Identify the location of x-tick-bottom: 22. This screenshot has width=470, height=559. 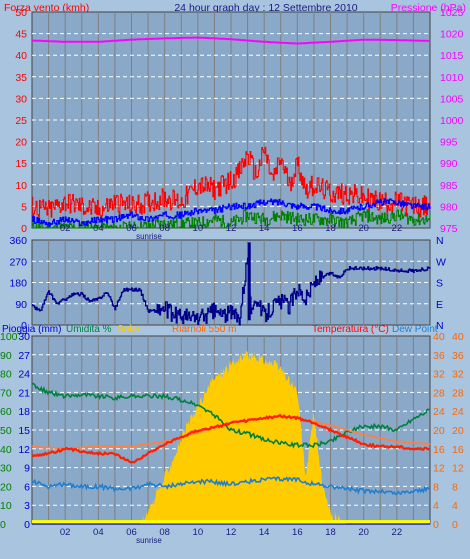
(397, 532).